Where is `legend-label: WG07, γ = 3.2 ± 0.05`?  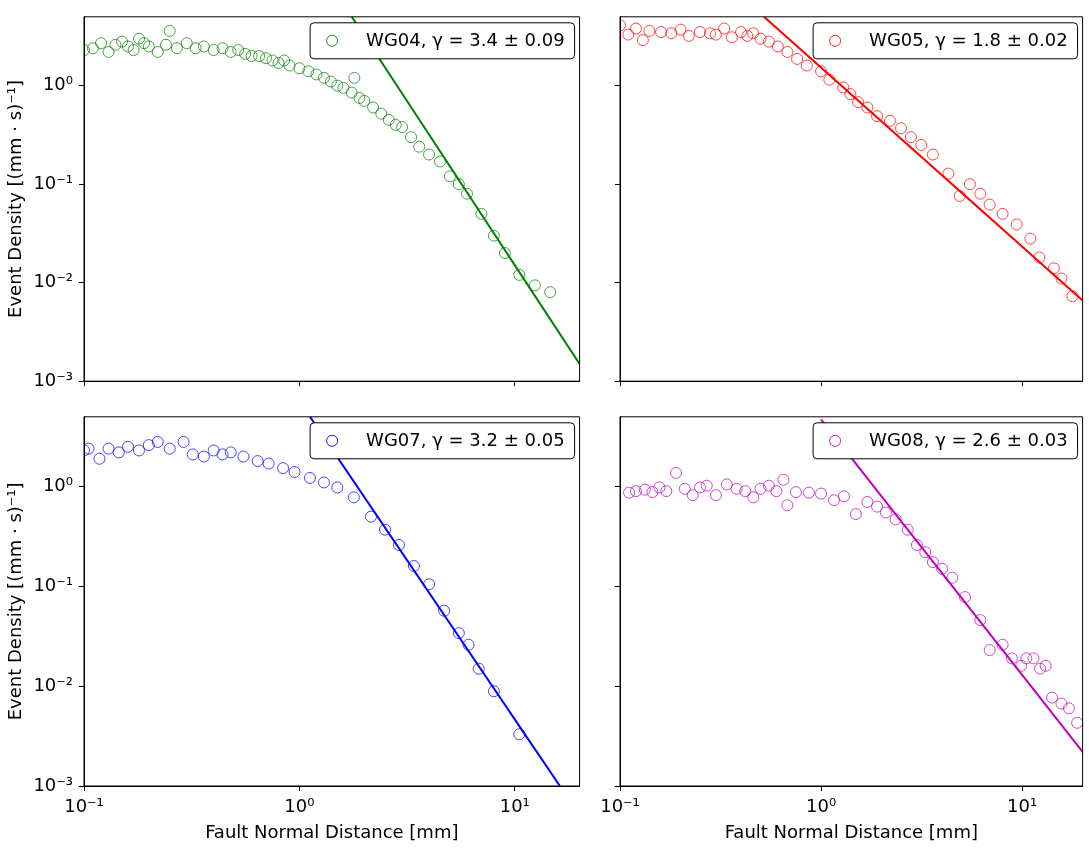 legend-label: WG07, γ = 3.2 ± 0.05 is located at coordinates (465, 440).